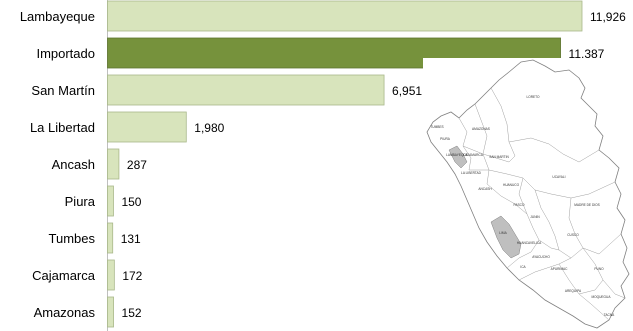  What do you see at coordinates (65, 312) in the screenshot?
I see `category-label-8: Amazonas` at bounding box center [65, 312].